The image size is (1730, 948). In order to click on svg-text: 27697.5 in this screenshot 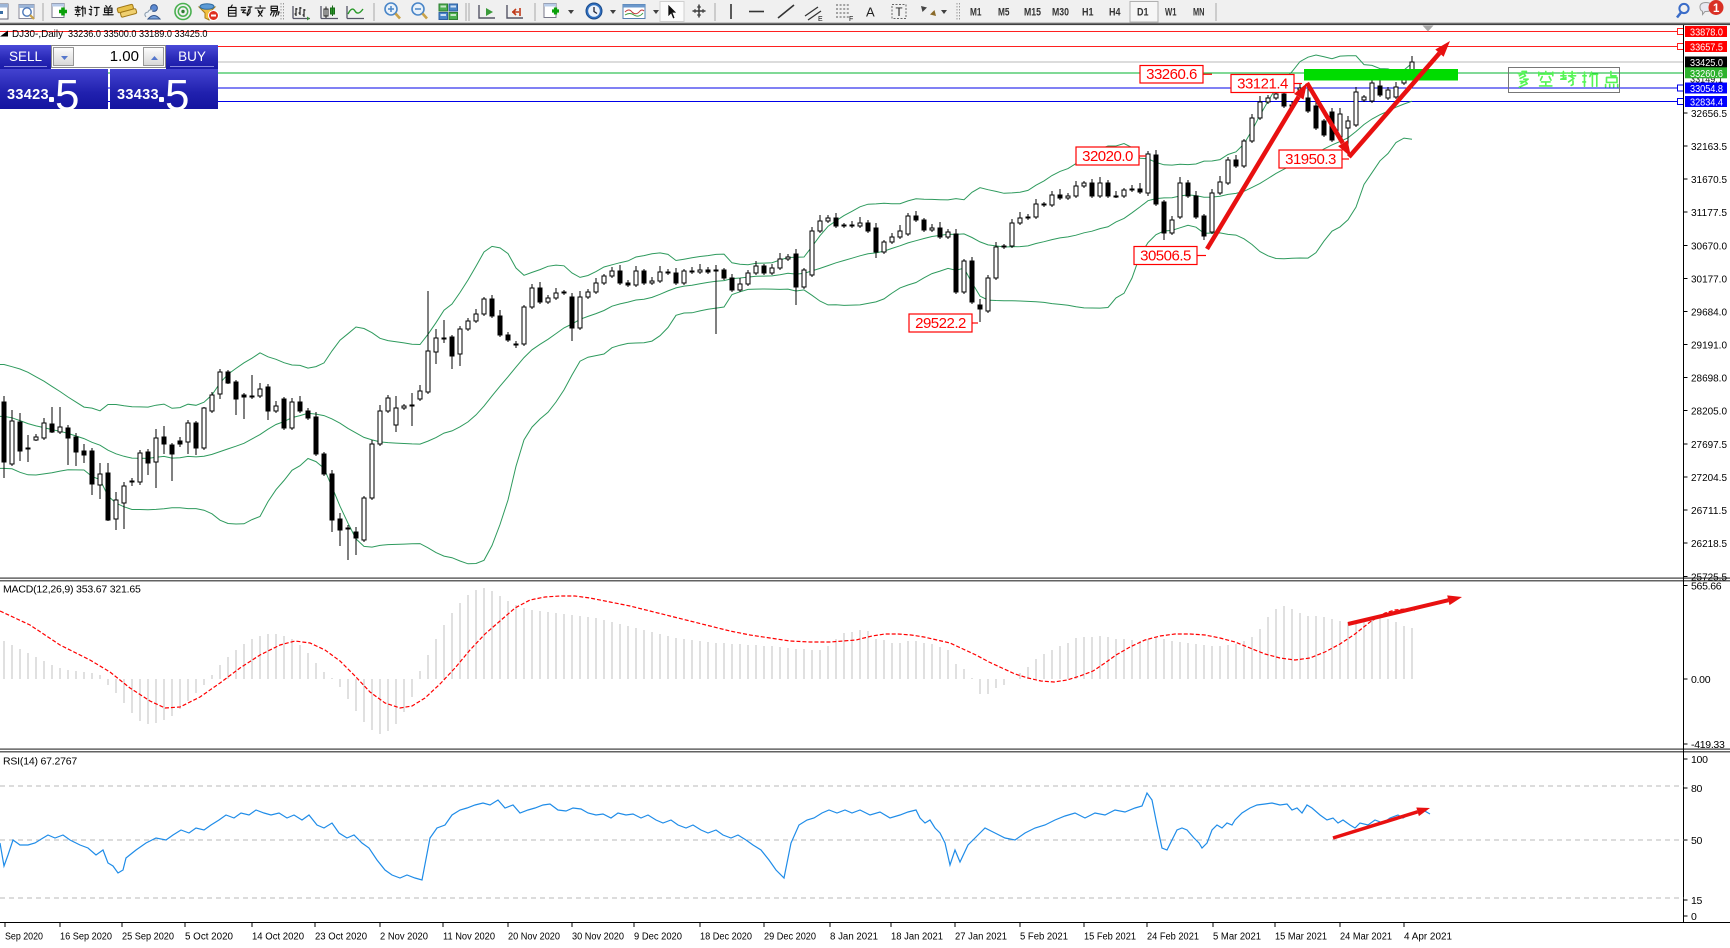, I will do `click(1709, 445)`.